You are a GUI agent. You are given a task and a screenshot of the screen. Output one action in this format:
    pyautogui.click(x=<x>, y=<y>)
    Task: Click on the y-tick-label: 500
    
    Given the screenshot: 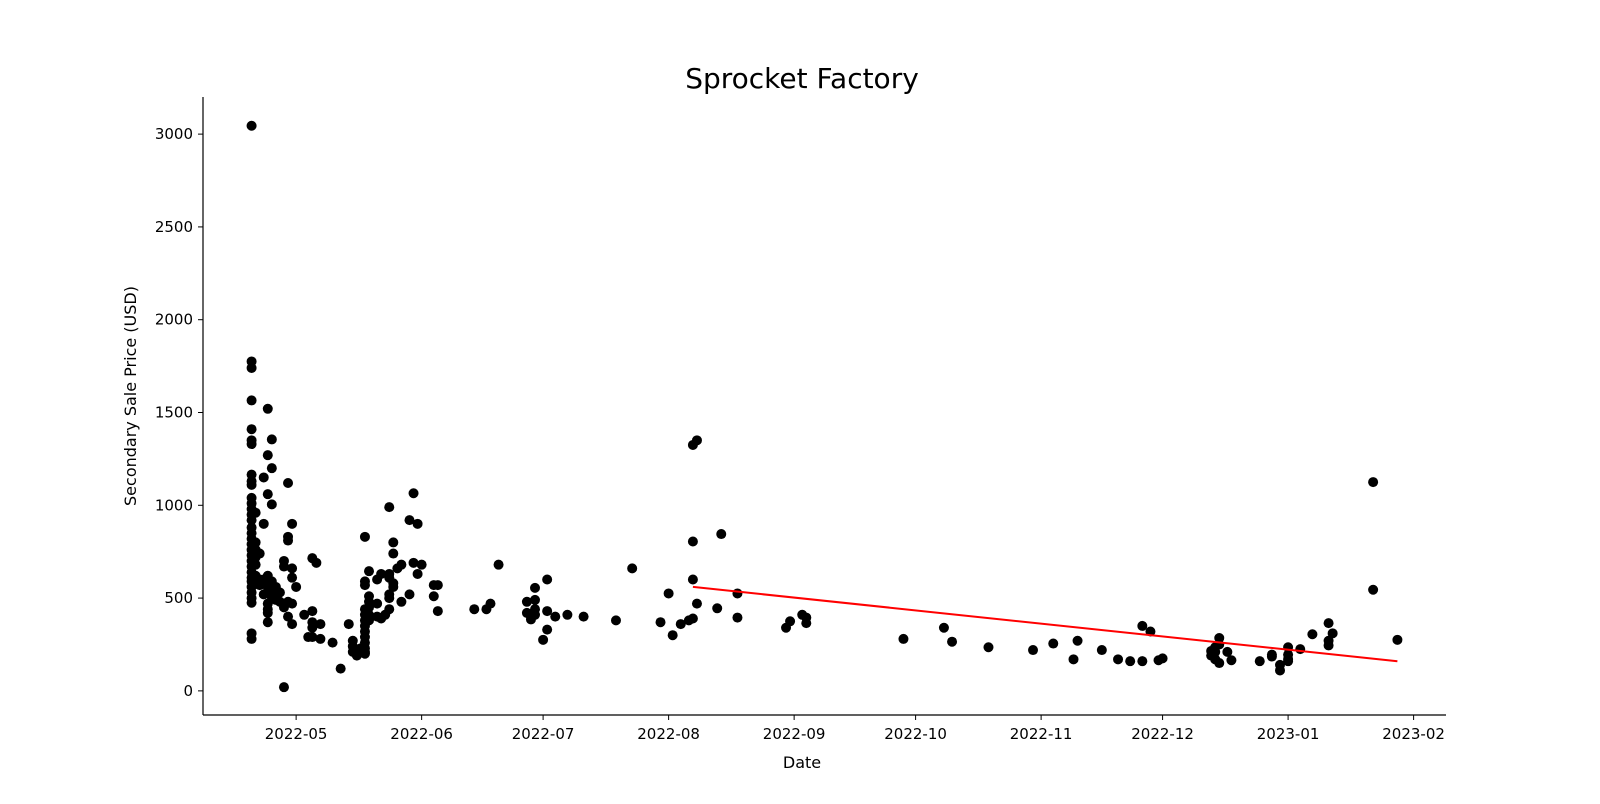 What is the action you would take?
    pyautogui.click(x=178, y=598)
    